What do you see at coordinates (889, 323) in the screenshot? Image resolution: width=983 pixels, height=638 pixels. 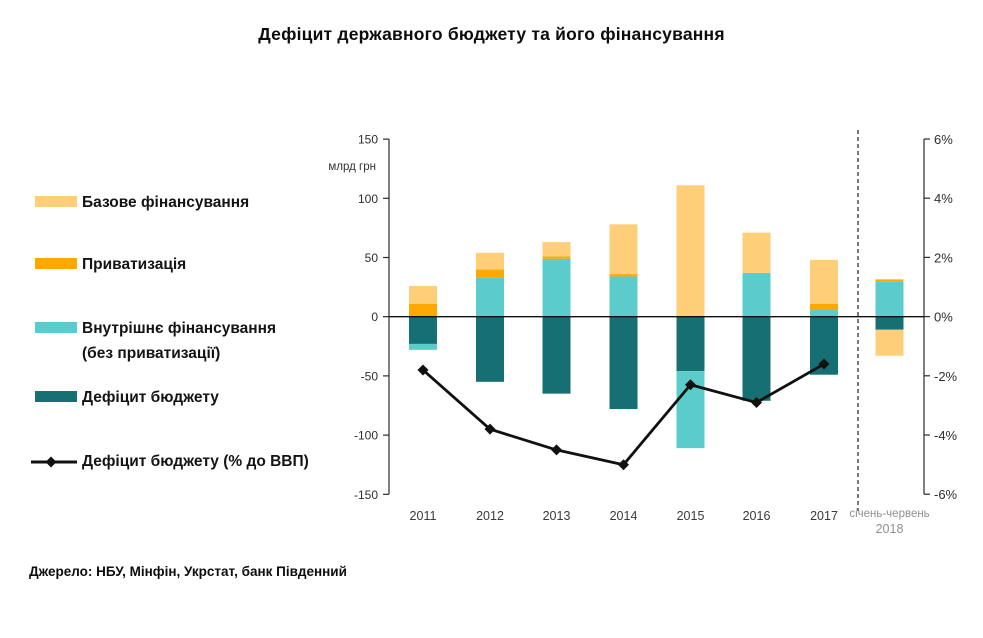 I see `bar-segment-січень-червень-2018-deficit` at bounding box center [889, 323].